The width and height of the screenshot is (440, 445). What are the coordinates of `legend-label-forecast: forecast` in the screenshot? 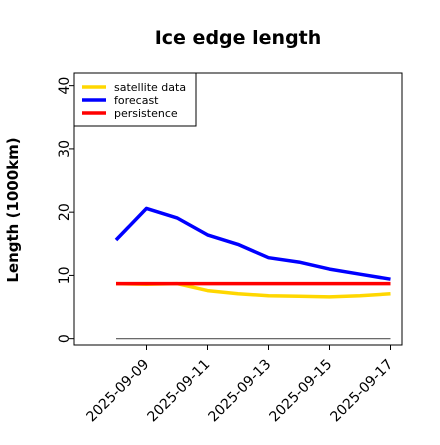 It's located at (136, 100).